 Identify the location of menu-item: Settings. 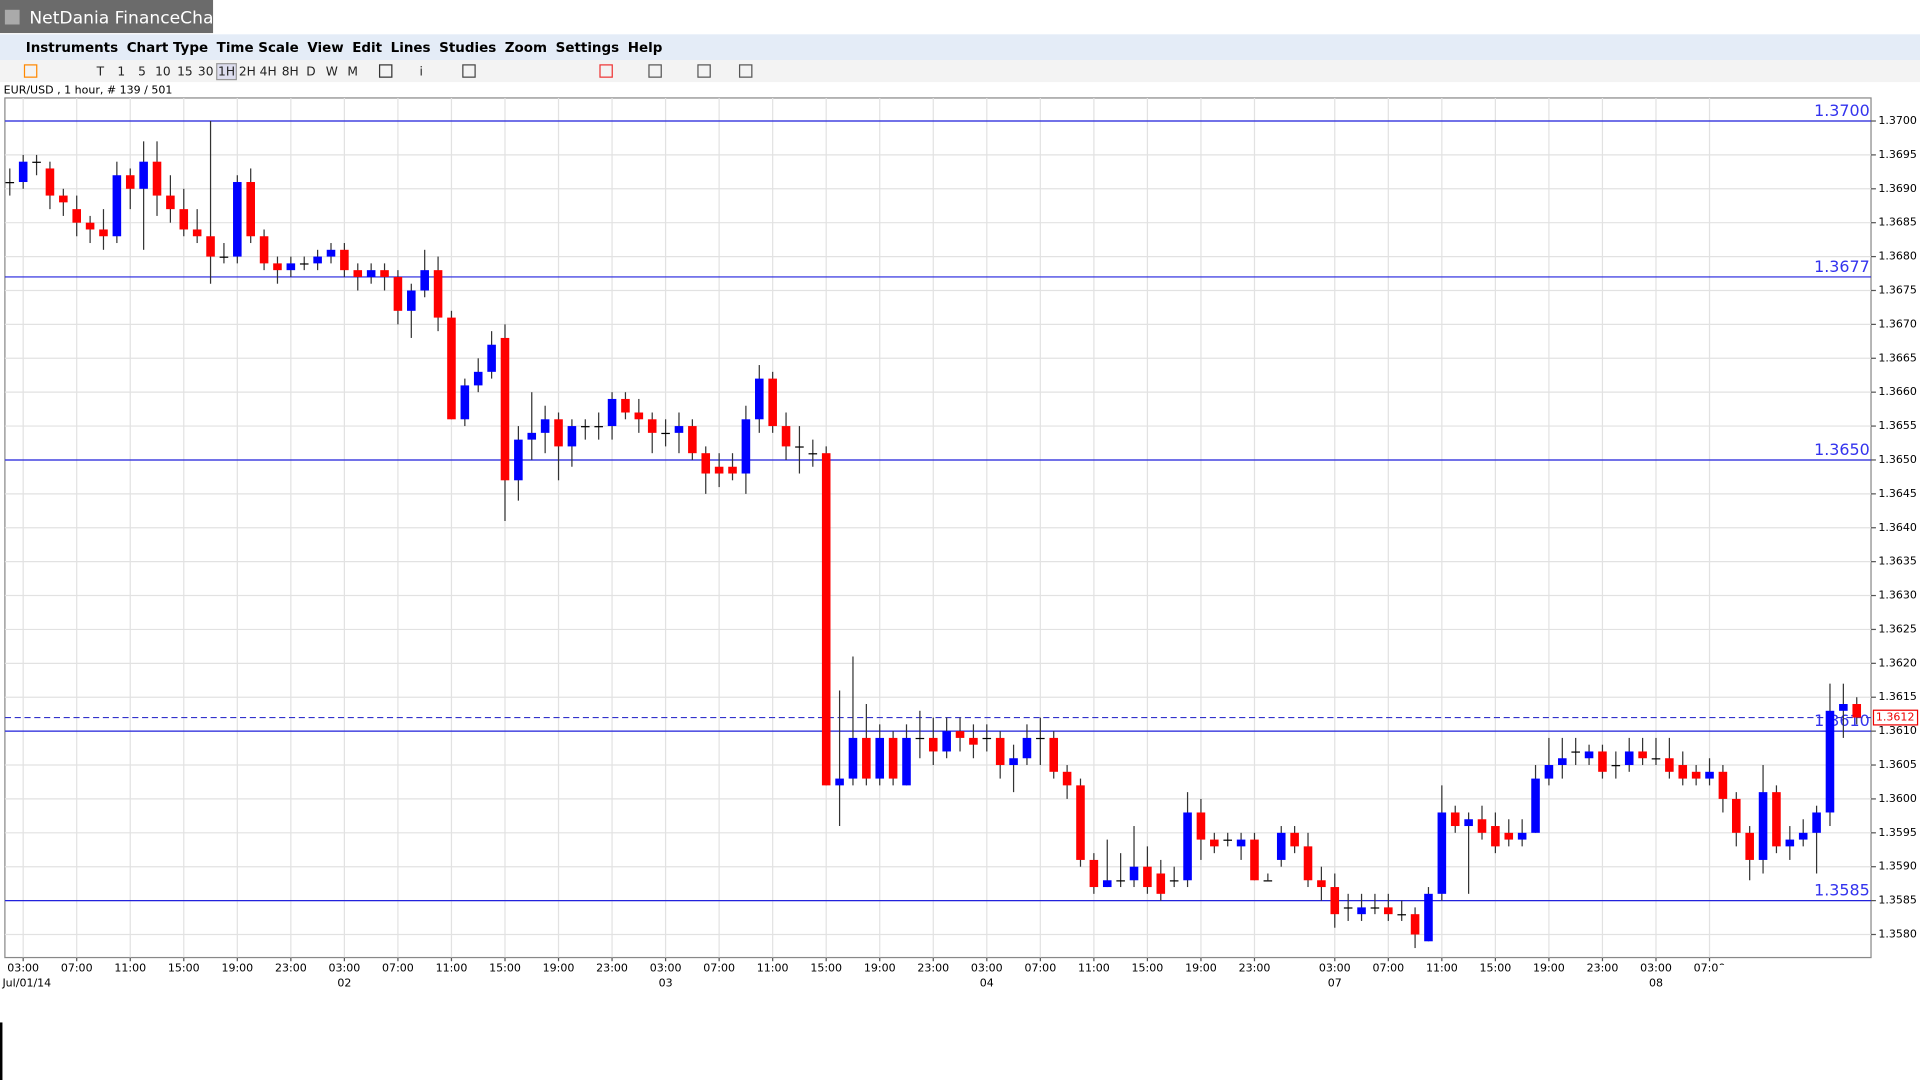
(588, 48).